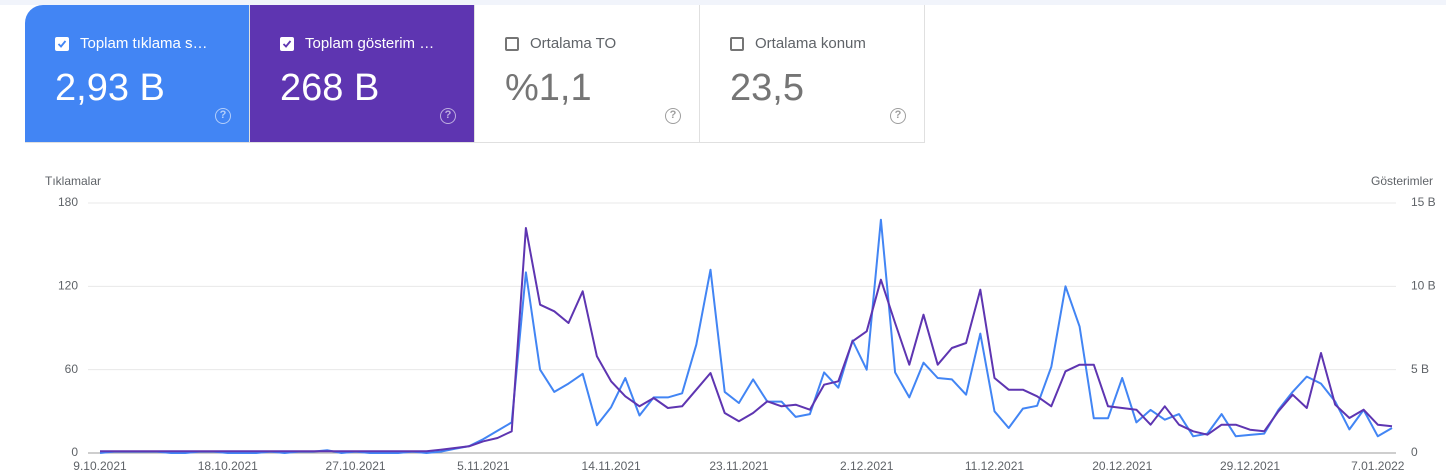  What do you see at coordinates (110, 88) in the screenshot?
I see `metric-value: 2,93 B` at bounding box center [110, 88].